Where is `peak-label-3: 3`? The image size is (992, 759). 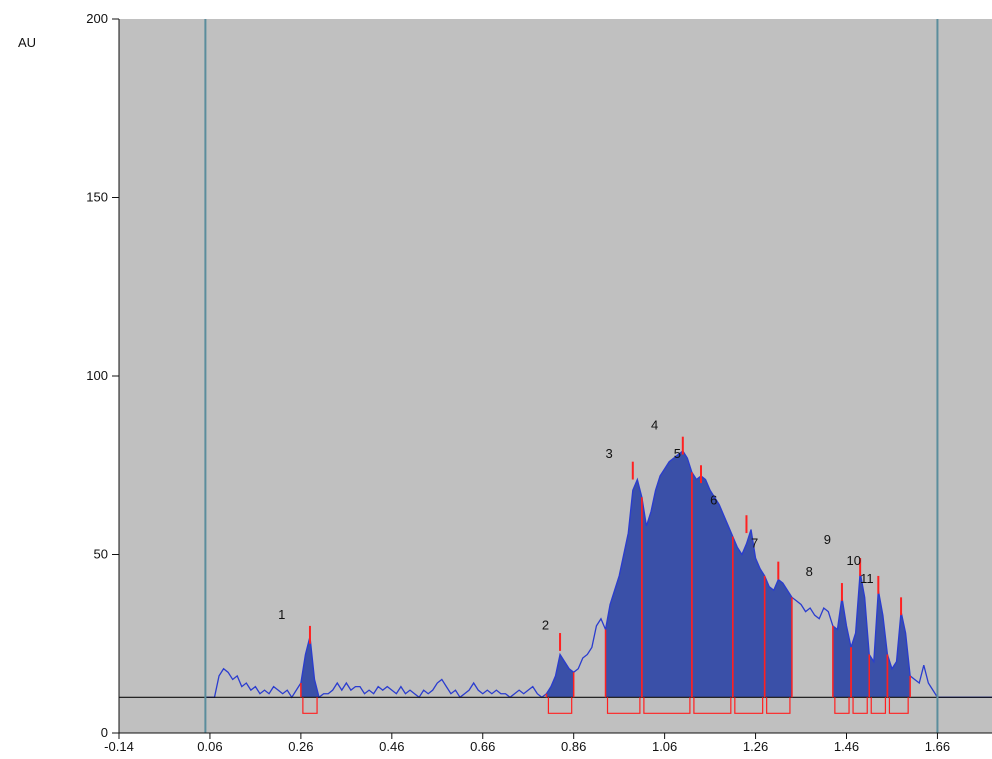
peak-label-3: 3 is located at coordinates (609, 453).